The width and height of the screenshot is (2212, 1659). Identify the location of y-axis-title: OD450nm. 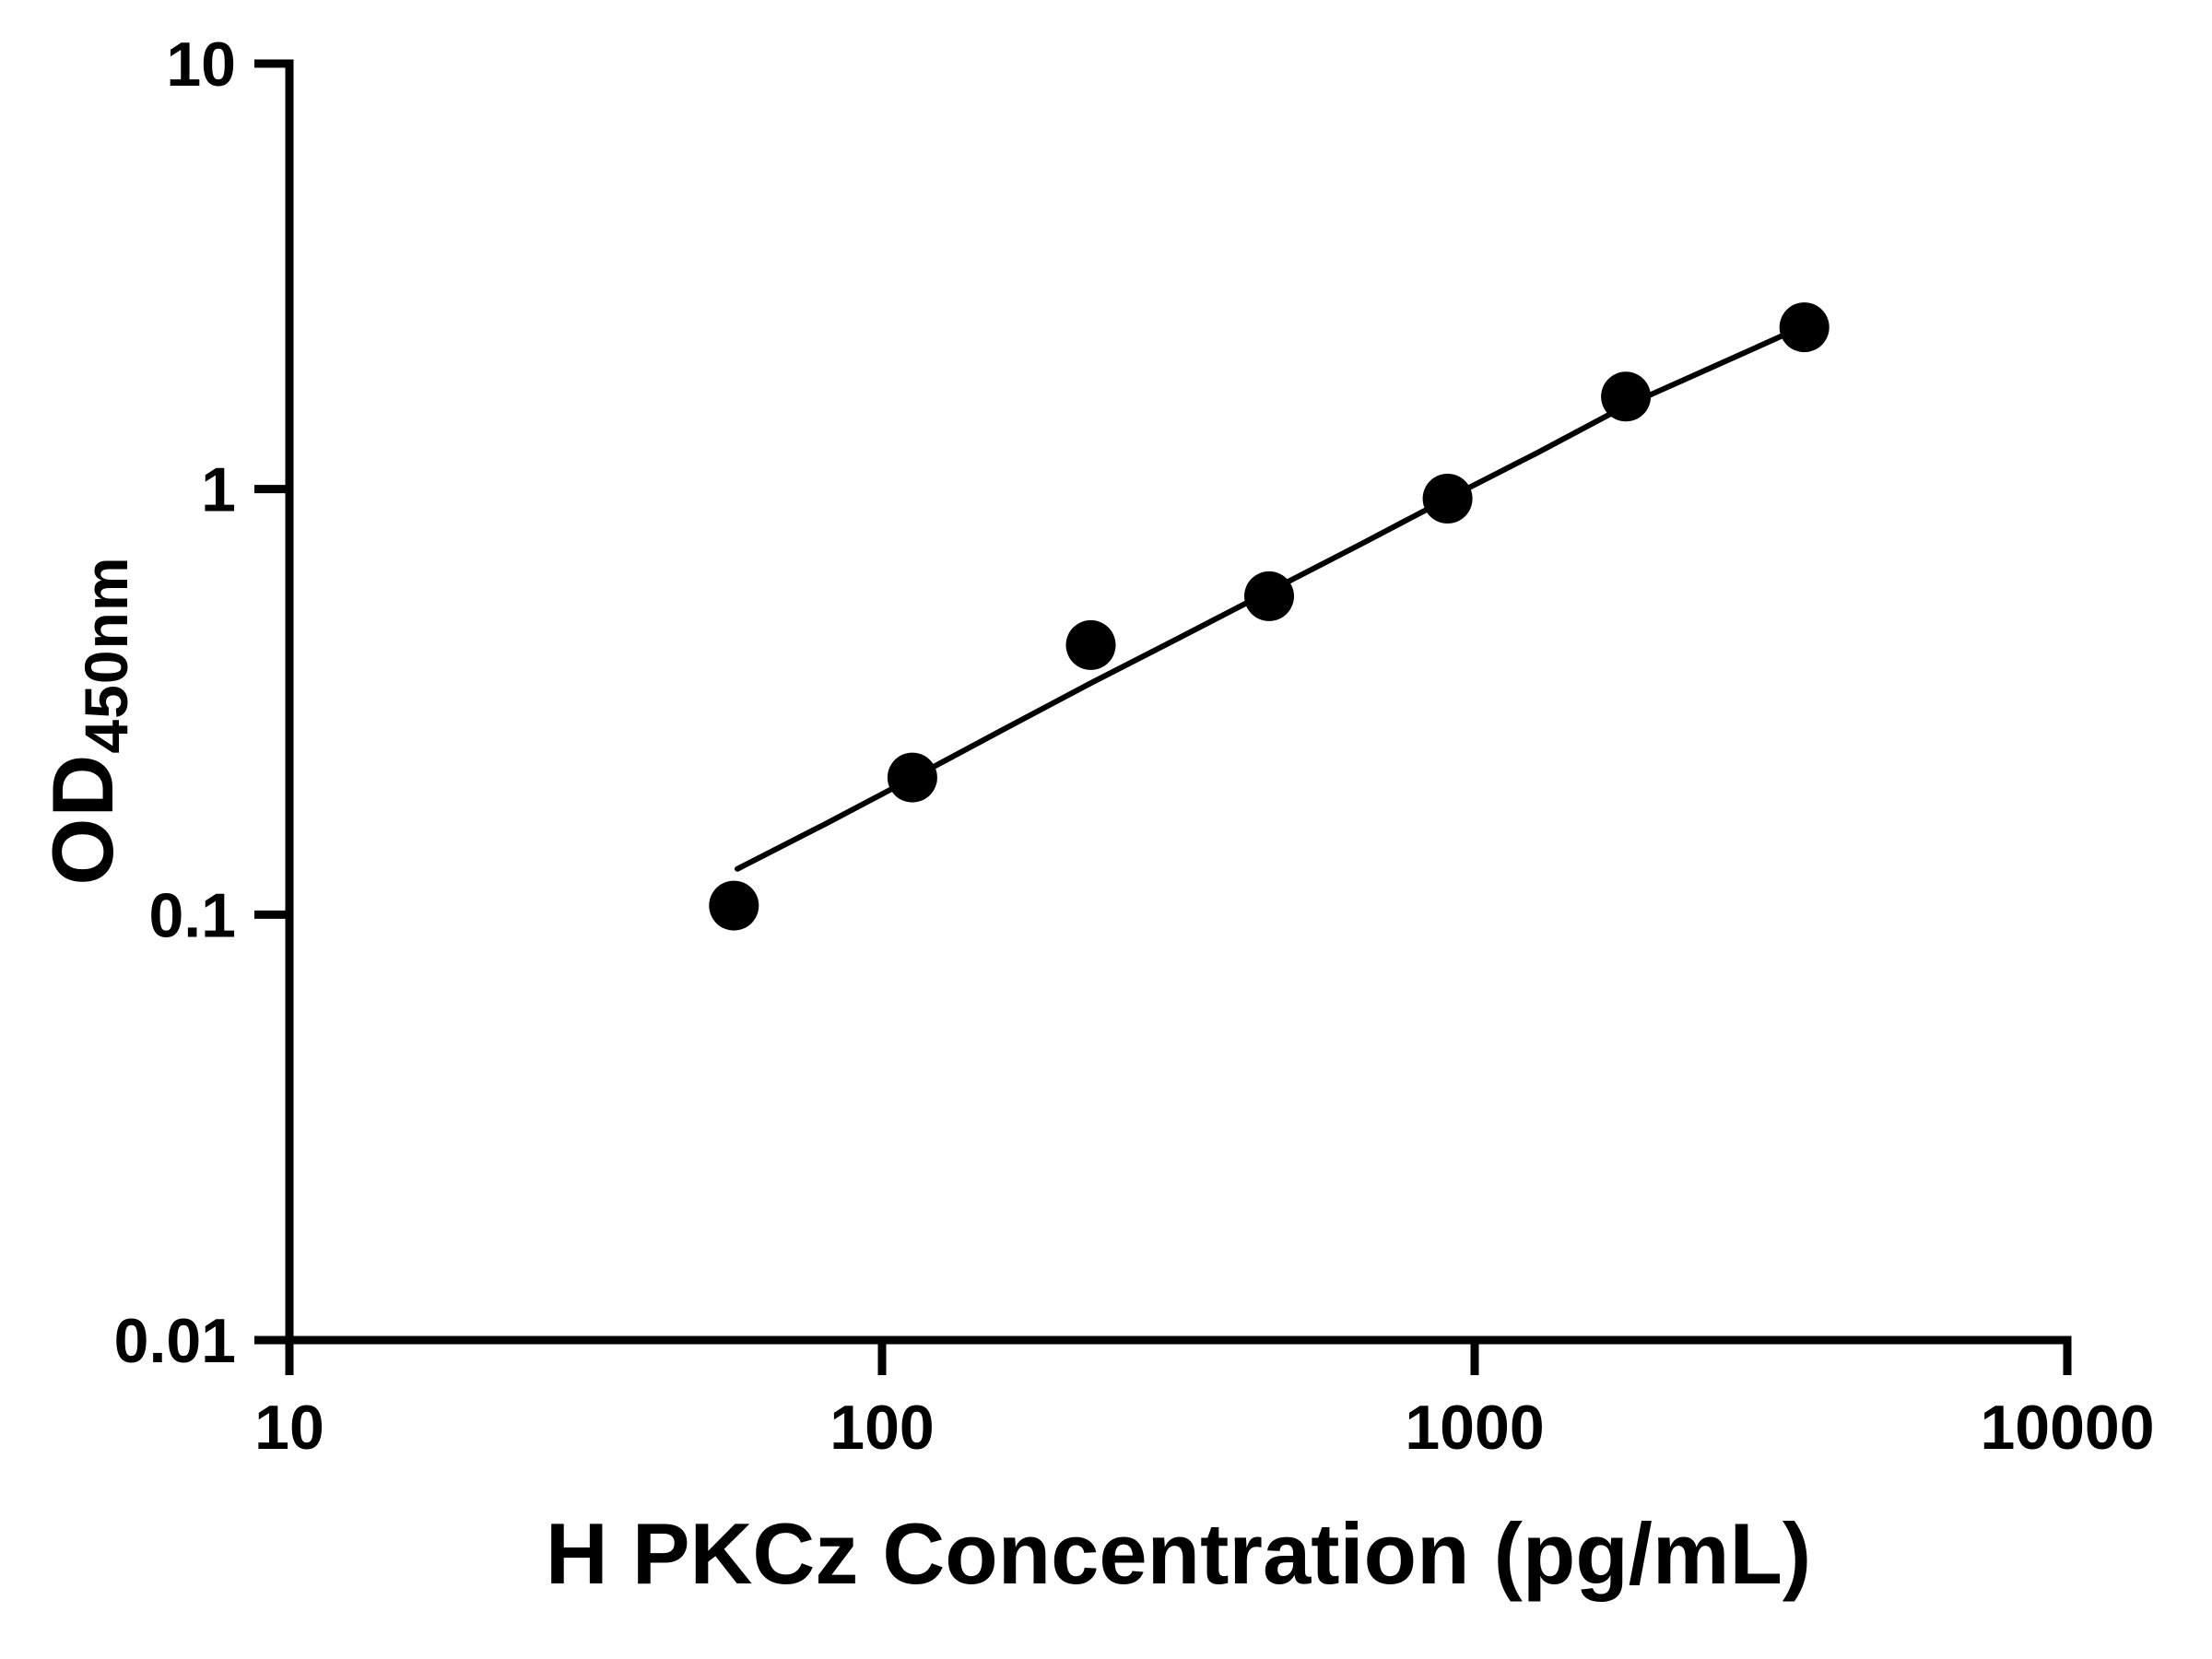
(86, 721).